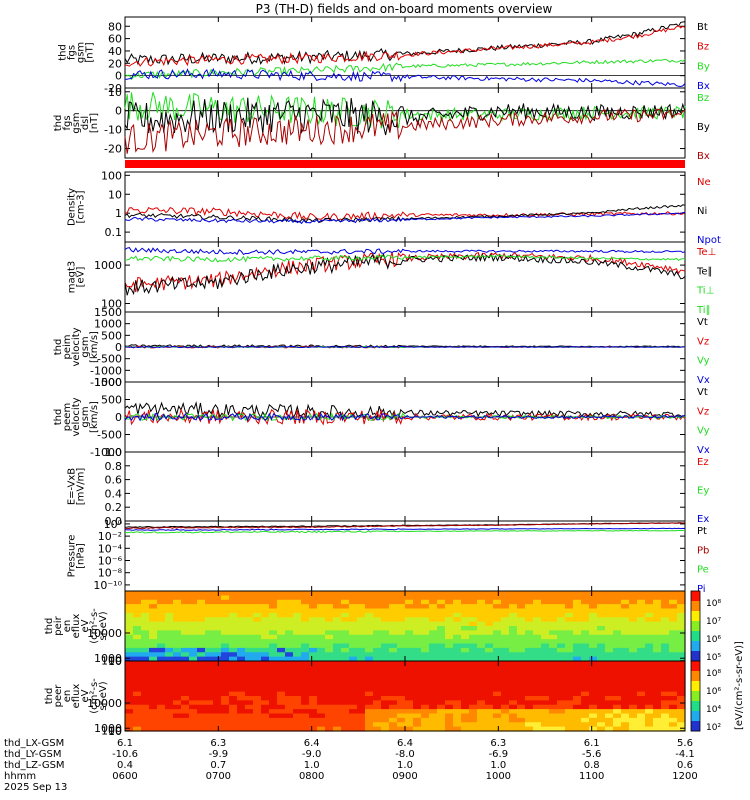  Describe the element at coordinates (67, 696) in the screenshot. I see `y-axis-label-line: en` at that location.